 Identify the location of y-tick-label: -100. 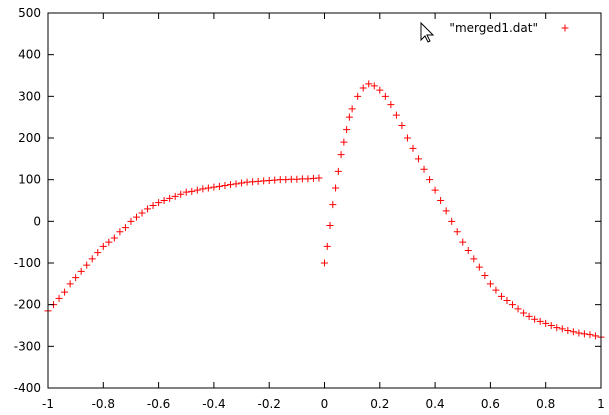
(27, 263).